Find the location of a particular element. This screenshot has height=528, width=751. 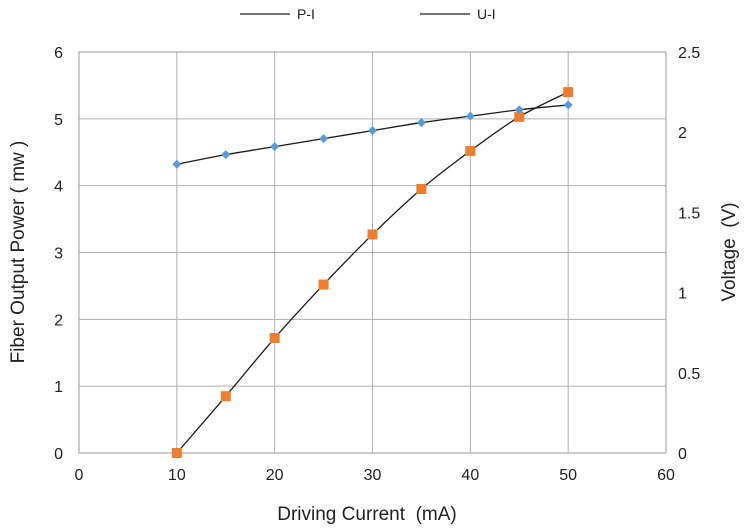

left-y-axis-label: Fiber Output Power ( mw ) is located at coordinates (18, 252).